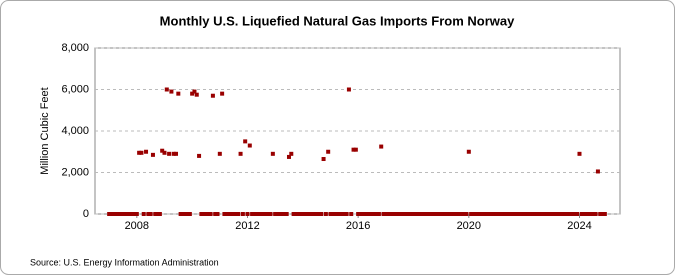 Image resolution: width=675 pixels, height=280 pixels. What do you see at coordinates (358, 226) in the screenshot?
I see `x-tick-label: 2016` at bounding box center [358, 226].